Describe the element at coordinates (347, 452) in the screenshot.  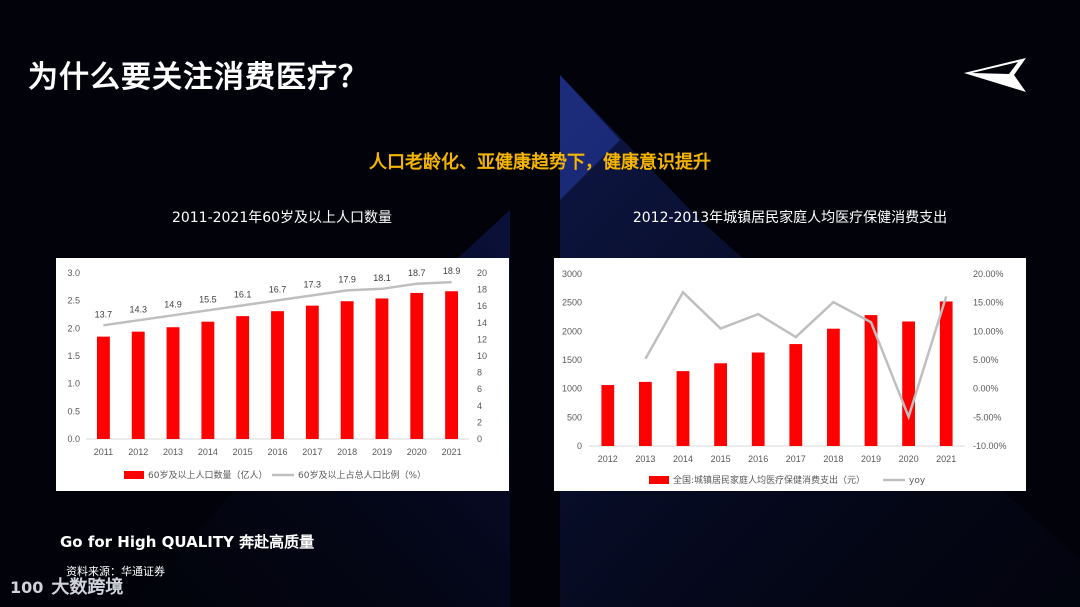
I see `chart1-category-label: 2018` at that location.